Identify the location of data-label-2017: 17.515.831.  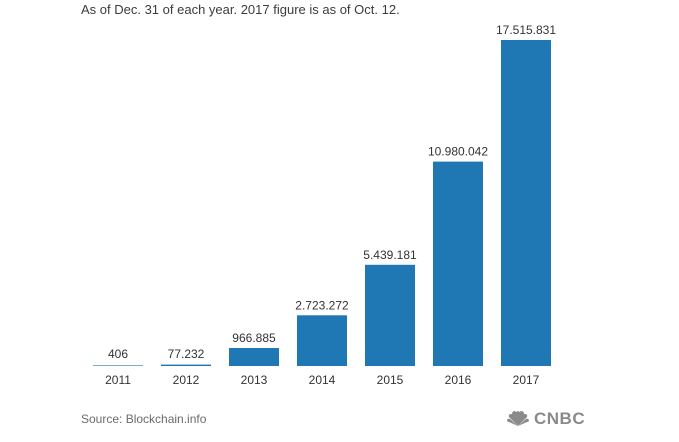
(526, 30).